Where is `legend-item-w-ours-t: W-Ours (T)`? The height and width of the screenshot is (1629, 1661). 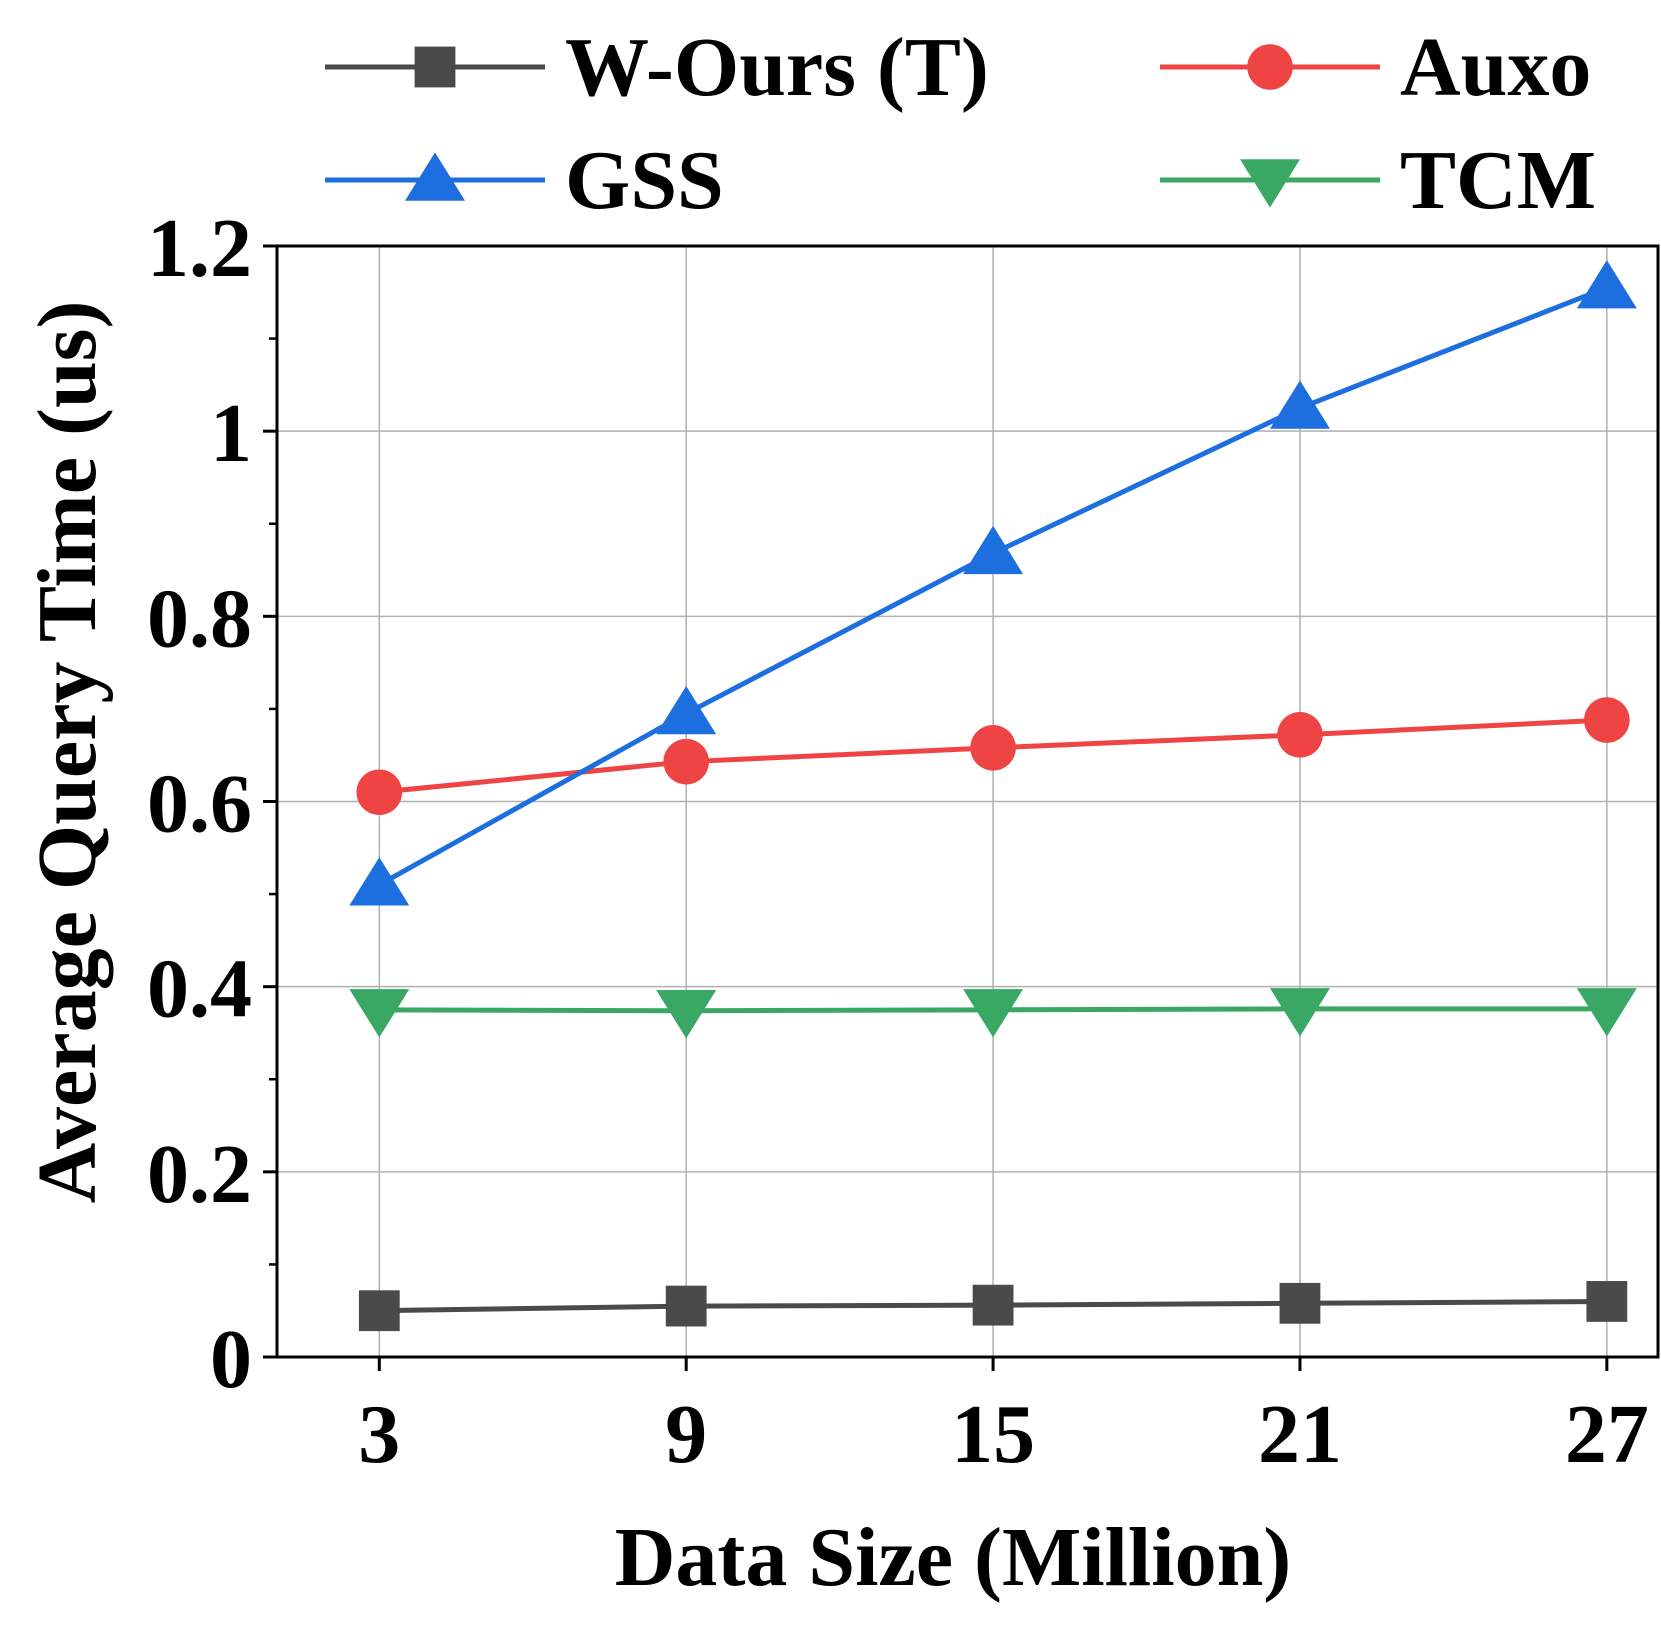
legend-item-w-ours-t: W-Ours (T) is located at coordinates (657, 67).